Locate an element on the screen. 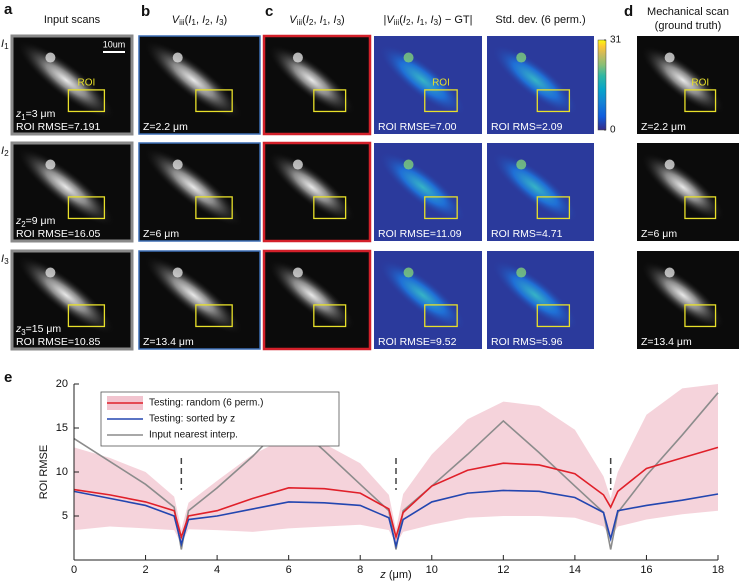 This screenshot has height=582, width=744. column-title: Mechanical scan is located at coordinates (688, 12).